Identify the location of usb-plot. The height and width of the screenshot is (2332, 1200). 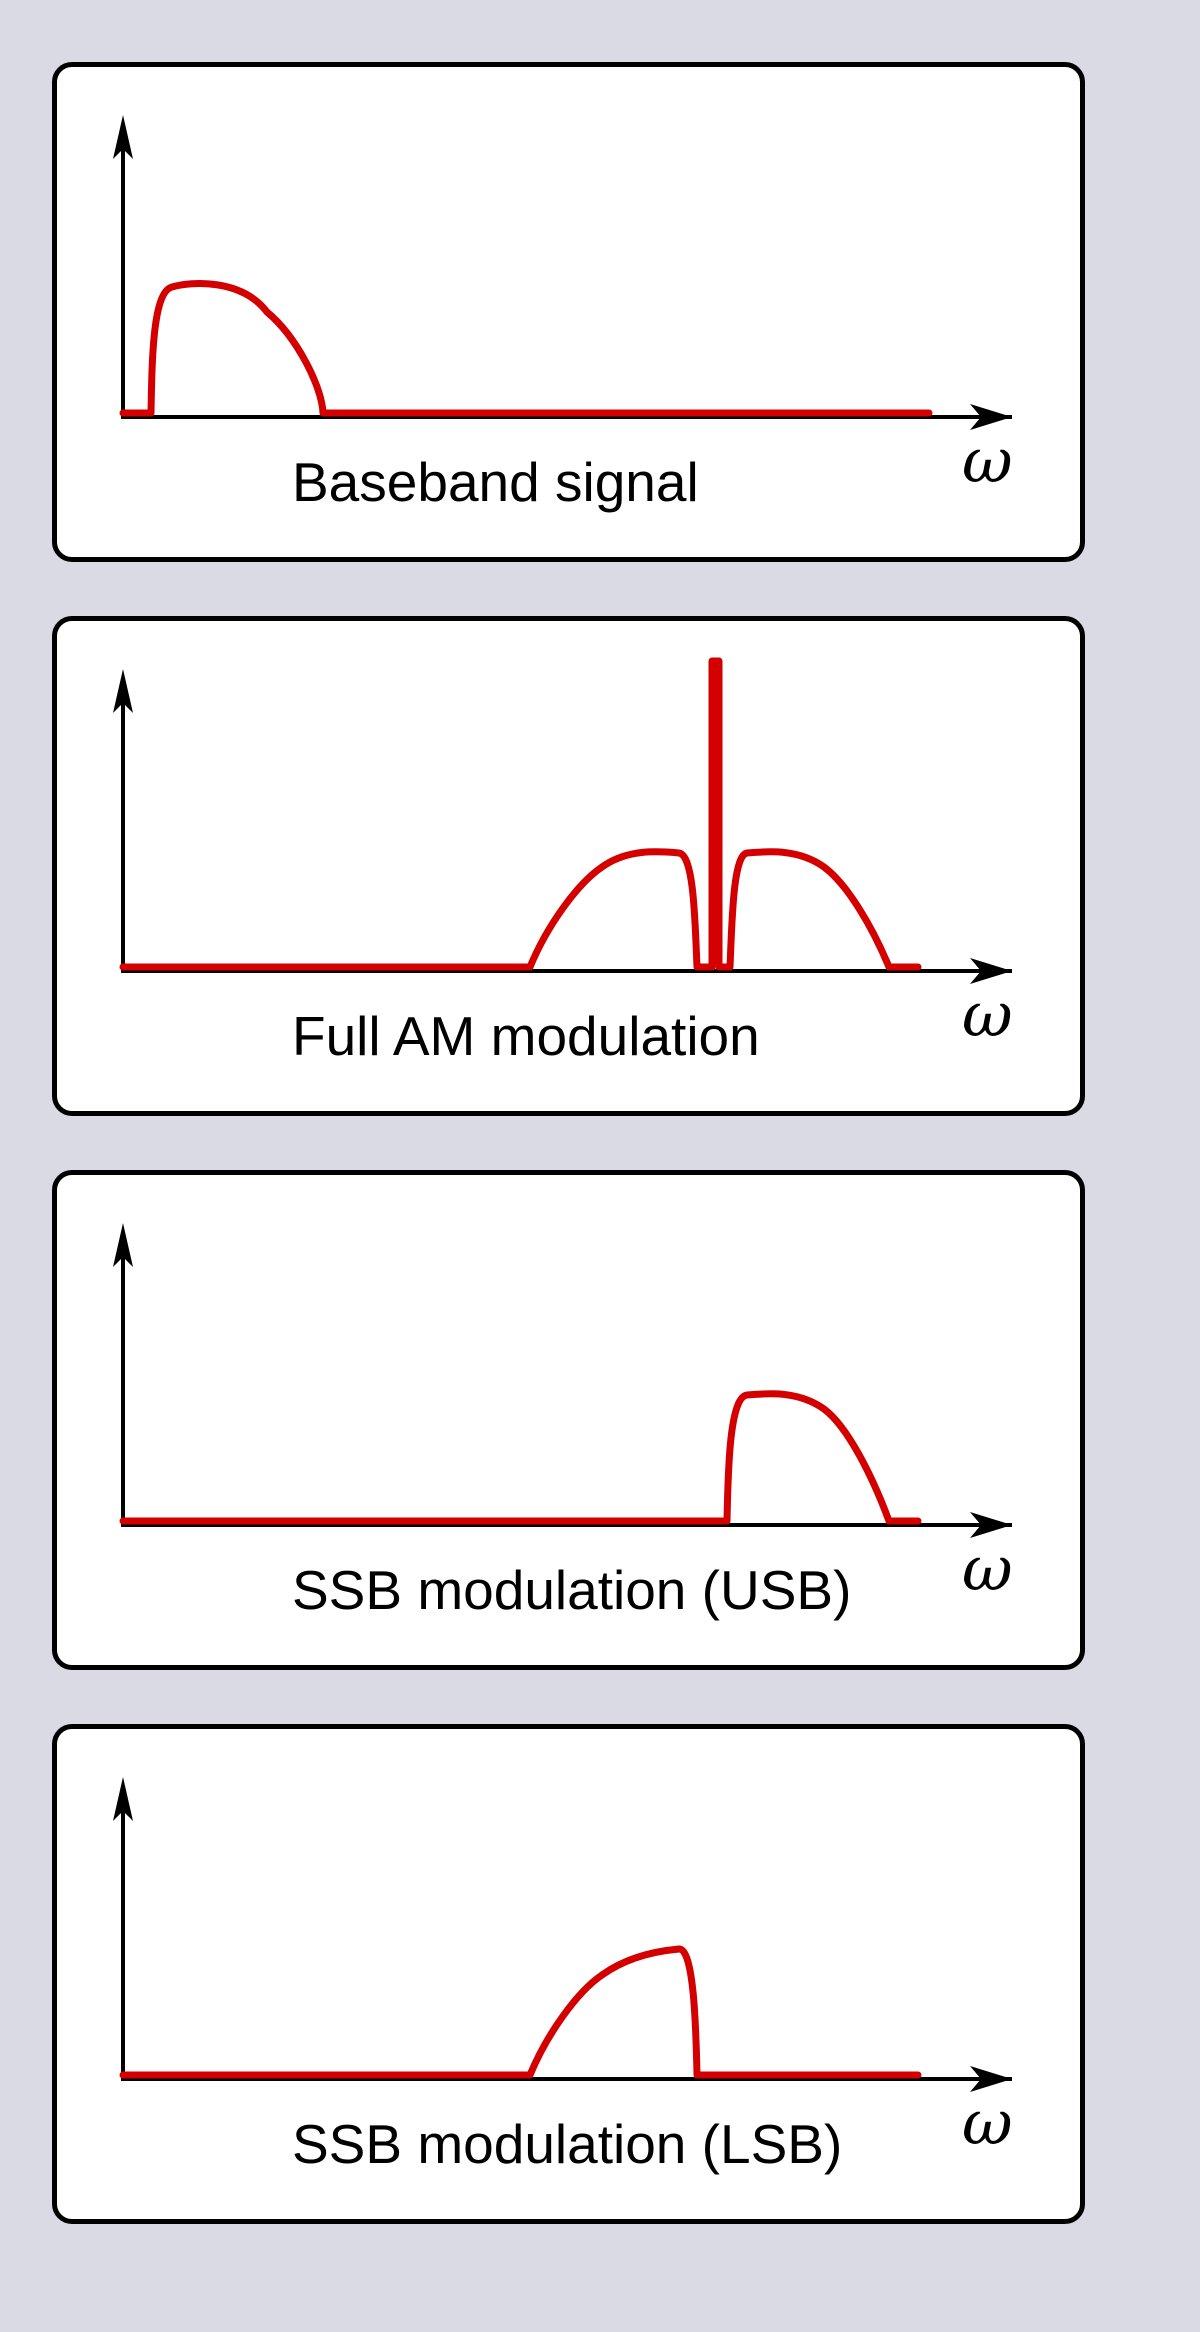
(562, 1380).